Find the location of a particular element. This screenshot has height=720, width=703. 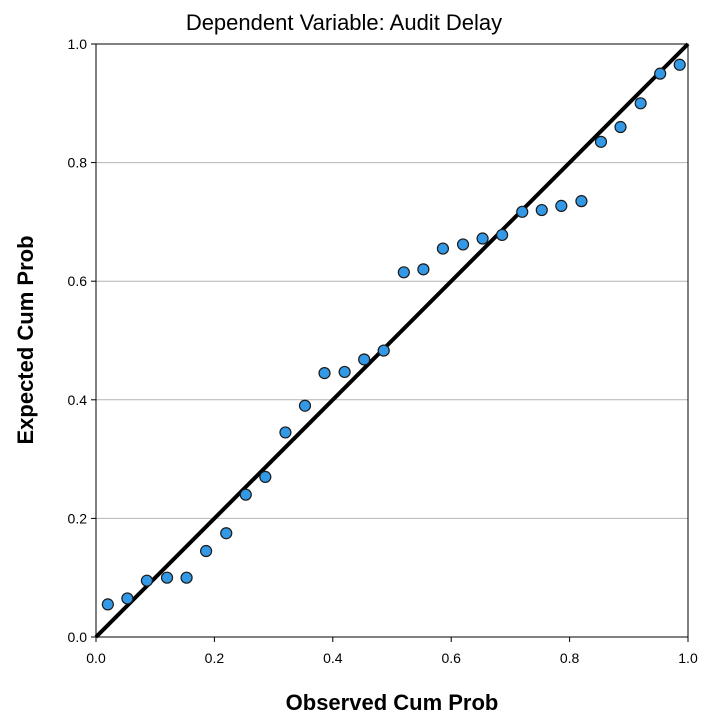

x-tick-label: 0.8 is located at coordinates (570, 658).